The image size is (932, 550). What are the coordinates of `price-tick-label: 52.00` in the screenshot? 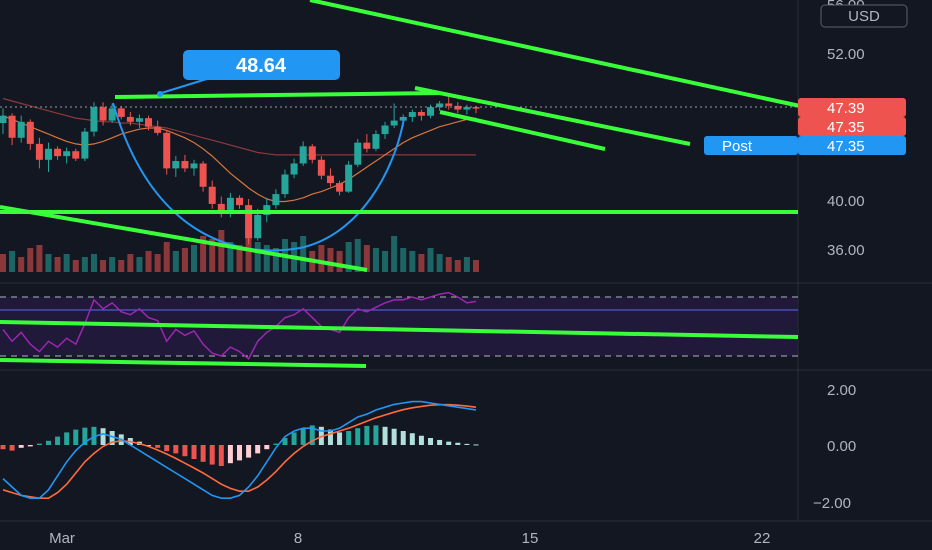 It's located at (846, 54).